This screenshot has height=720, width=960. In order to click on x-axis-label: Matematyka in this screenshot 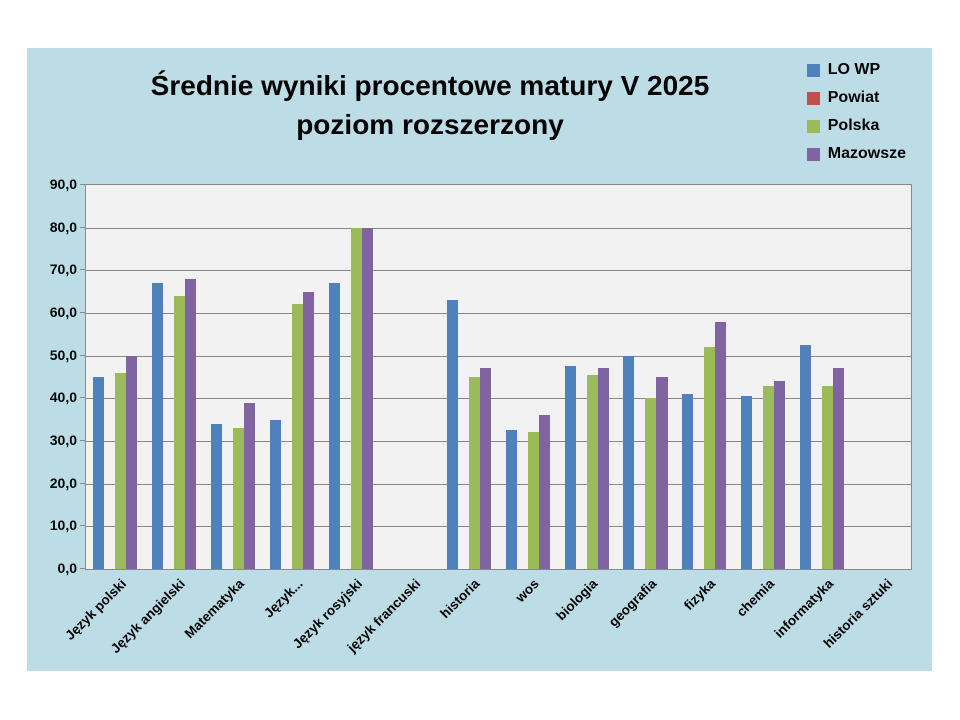, I will do `click(214, 609)`.